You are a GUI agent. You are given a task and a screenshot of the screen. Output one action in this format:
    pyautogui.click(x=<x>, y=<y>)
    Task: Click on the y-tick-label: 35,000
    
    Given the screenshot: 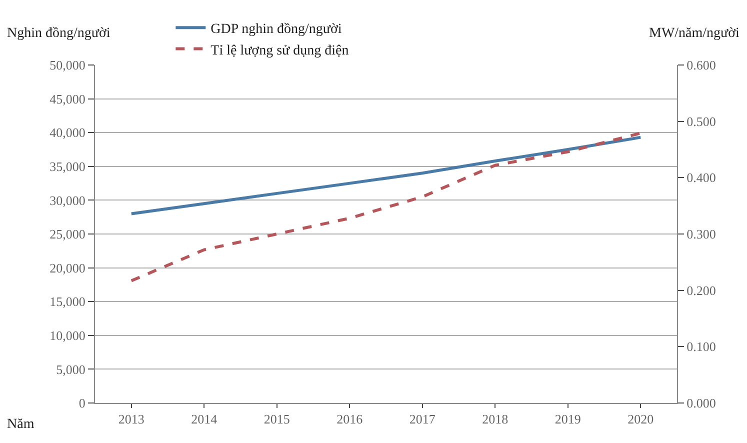 What is the action you would take?
    pyautogui.click(x=68, y=166)
    